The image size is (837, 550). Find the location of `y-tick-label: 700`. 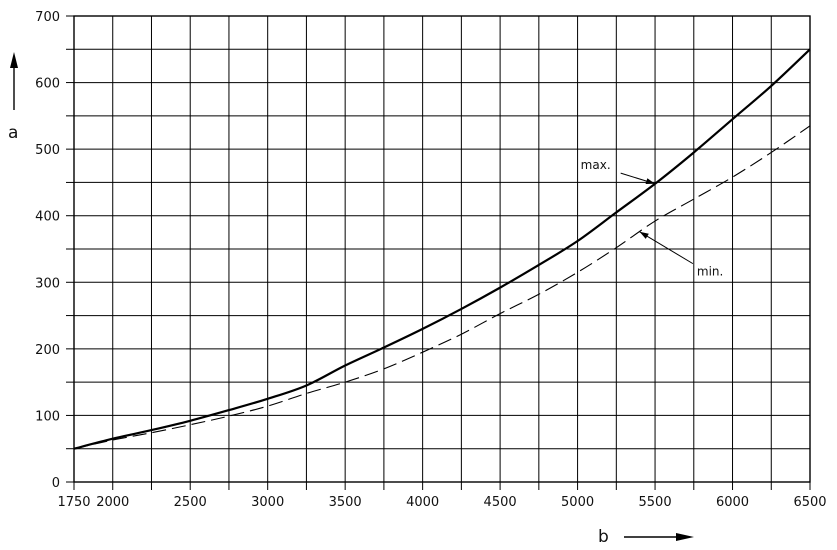

y-tick-label: 700 is located at coordinates (47, 17).